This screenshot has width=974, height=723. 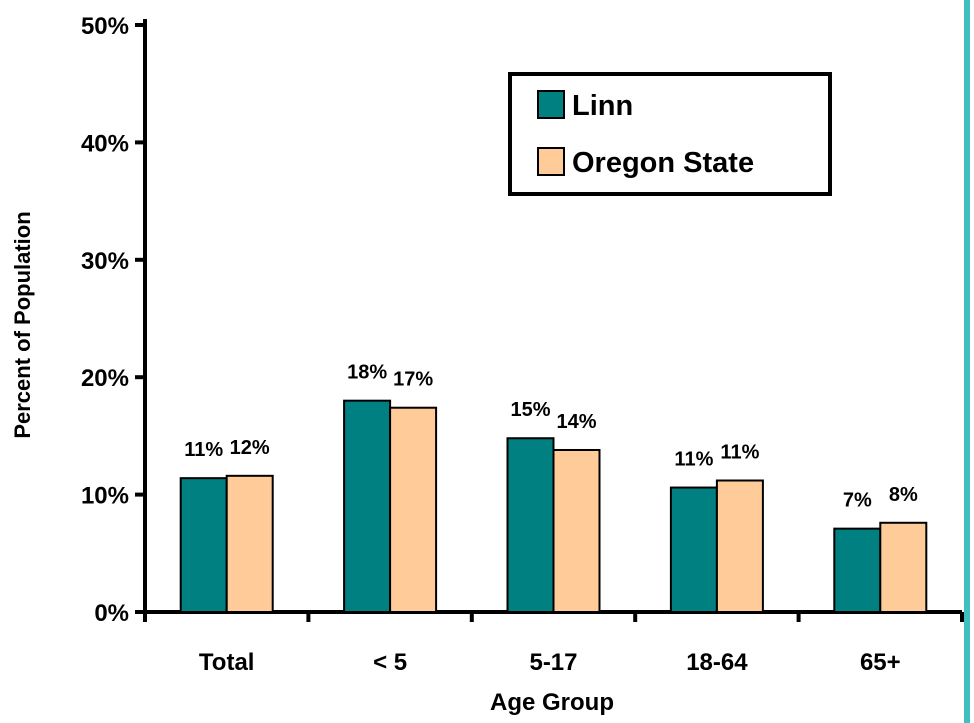 What do you see at coordinates (880, 662) in the screenshot?
I see `x-tick-label: 65+` at bounding box center [880, 662].